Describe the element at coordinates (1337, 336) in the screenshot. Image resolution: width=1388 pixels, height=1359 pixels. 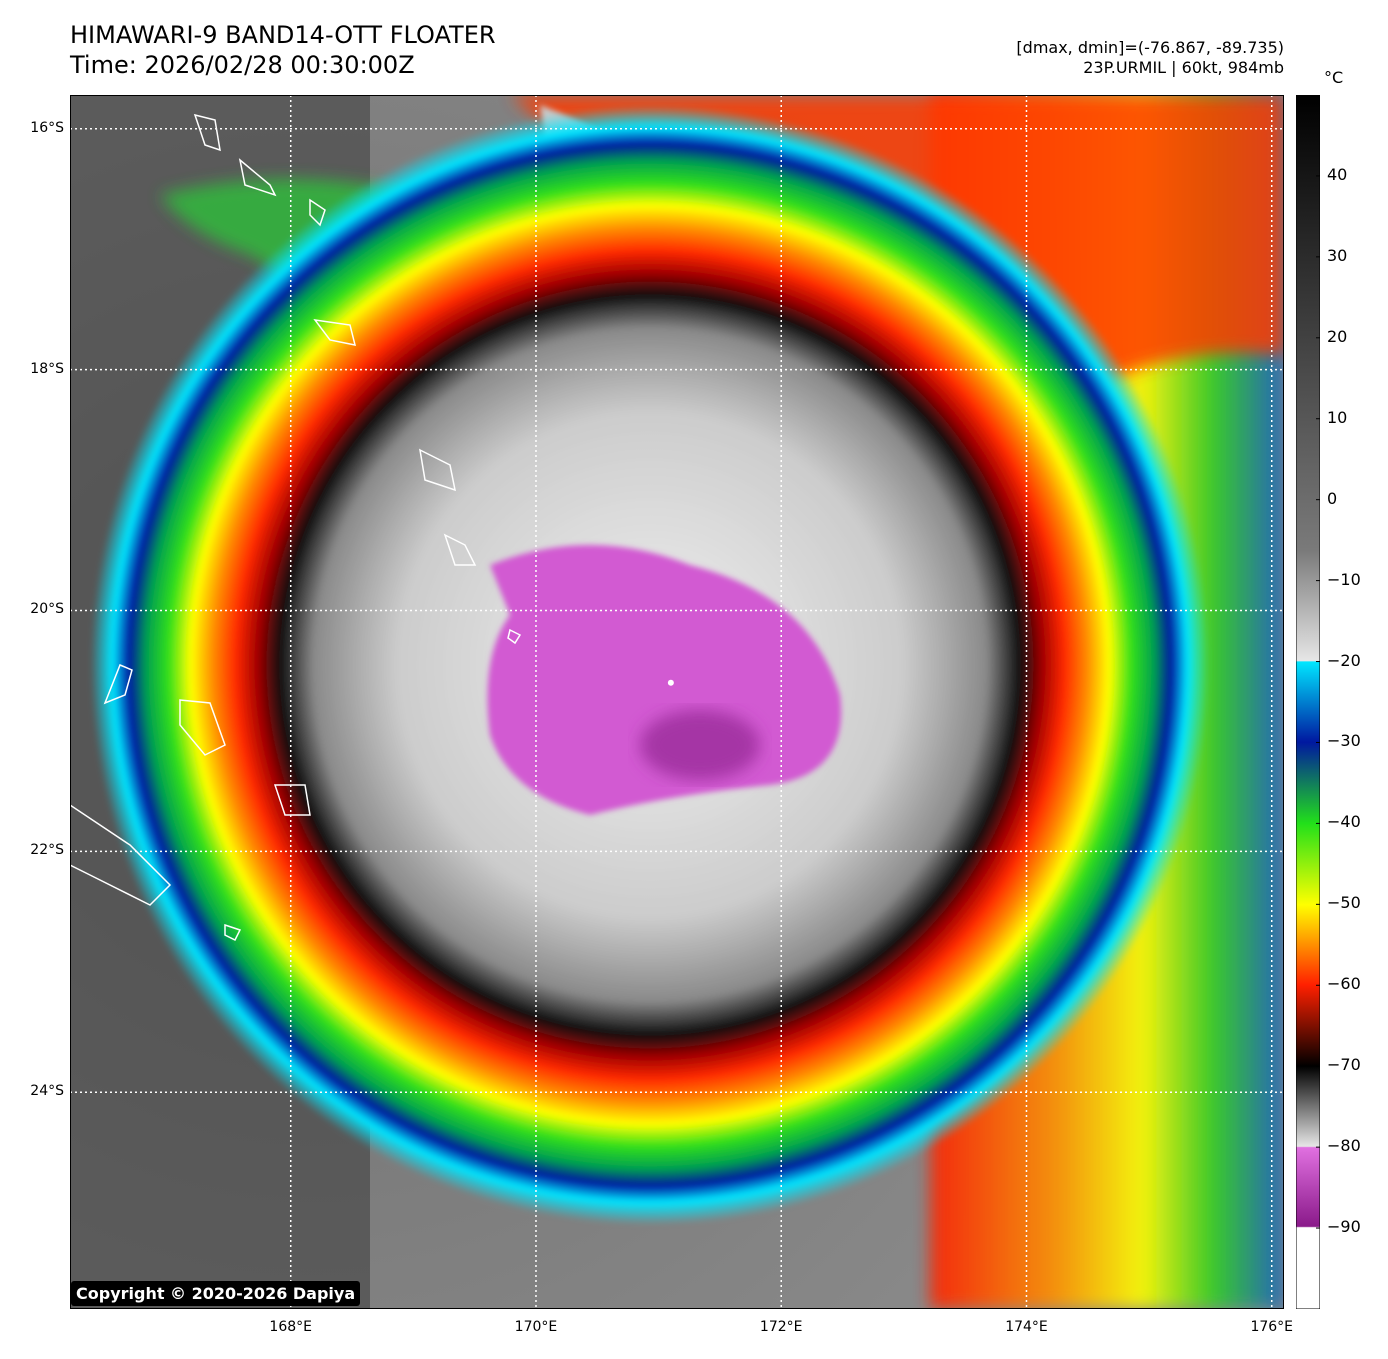
I see `colorbar-tick-label: 20` at that location.